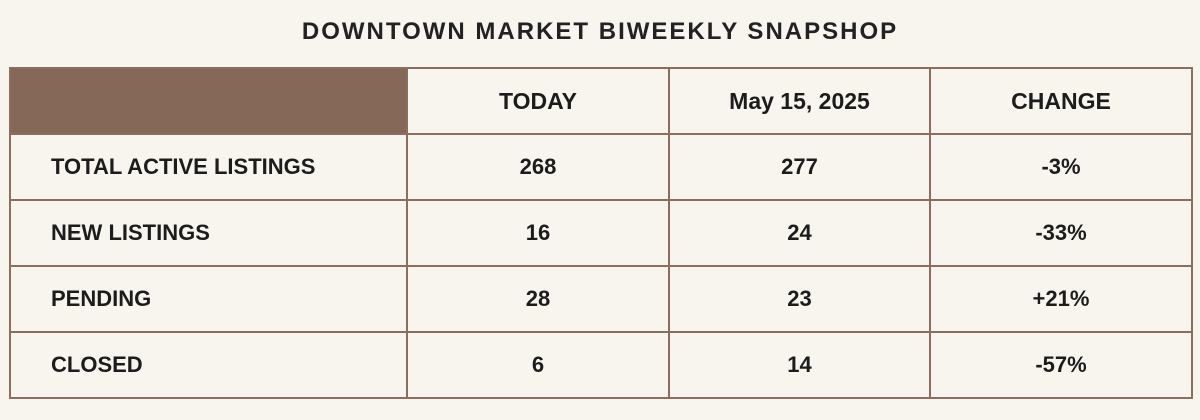 The width and height of the screenshot is (1200, 420). I want to click on prior-value: 23, so click(799, 299).